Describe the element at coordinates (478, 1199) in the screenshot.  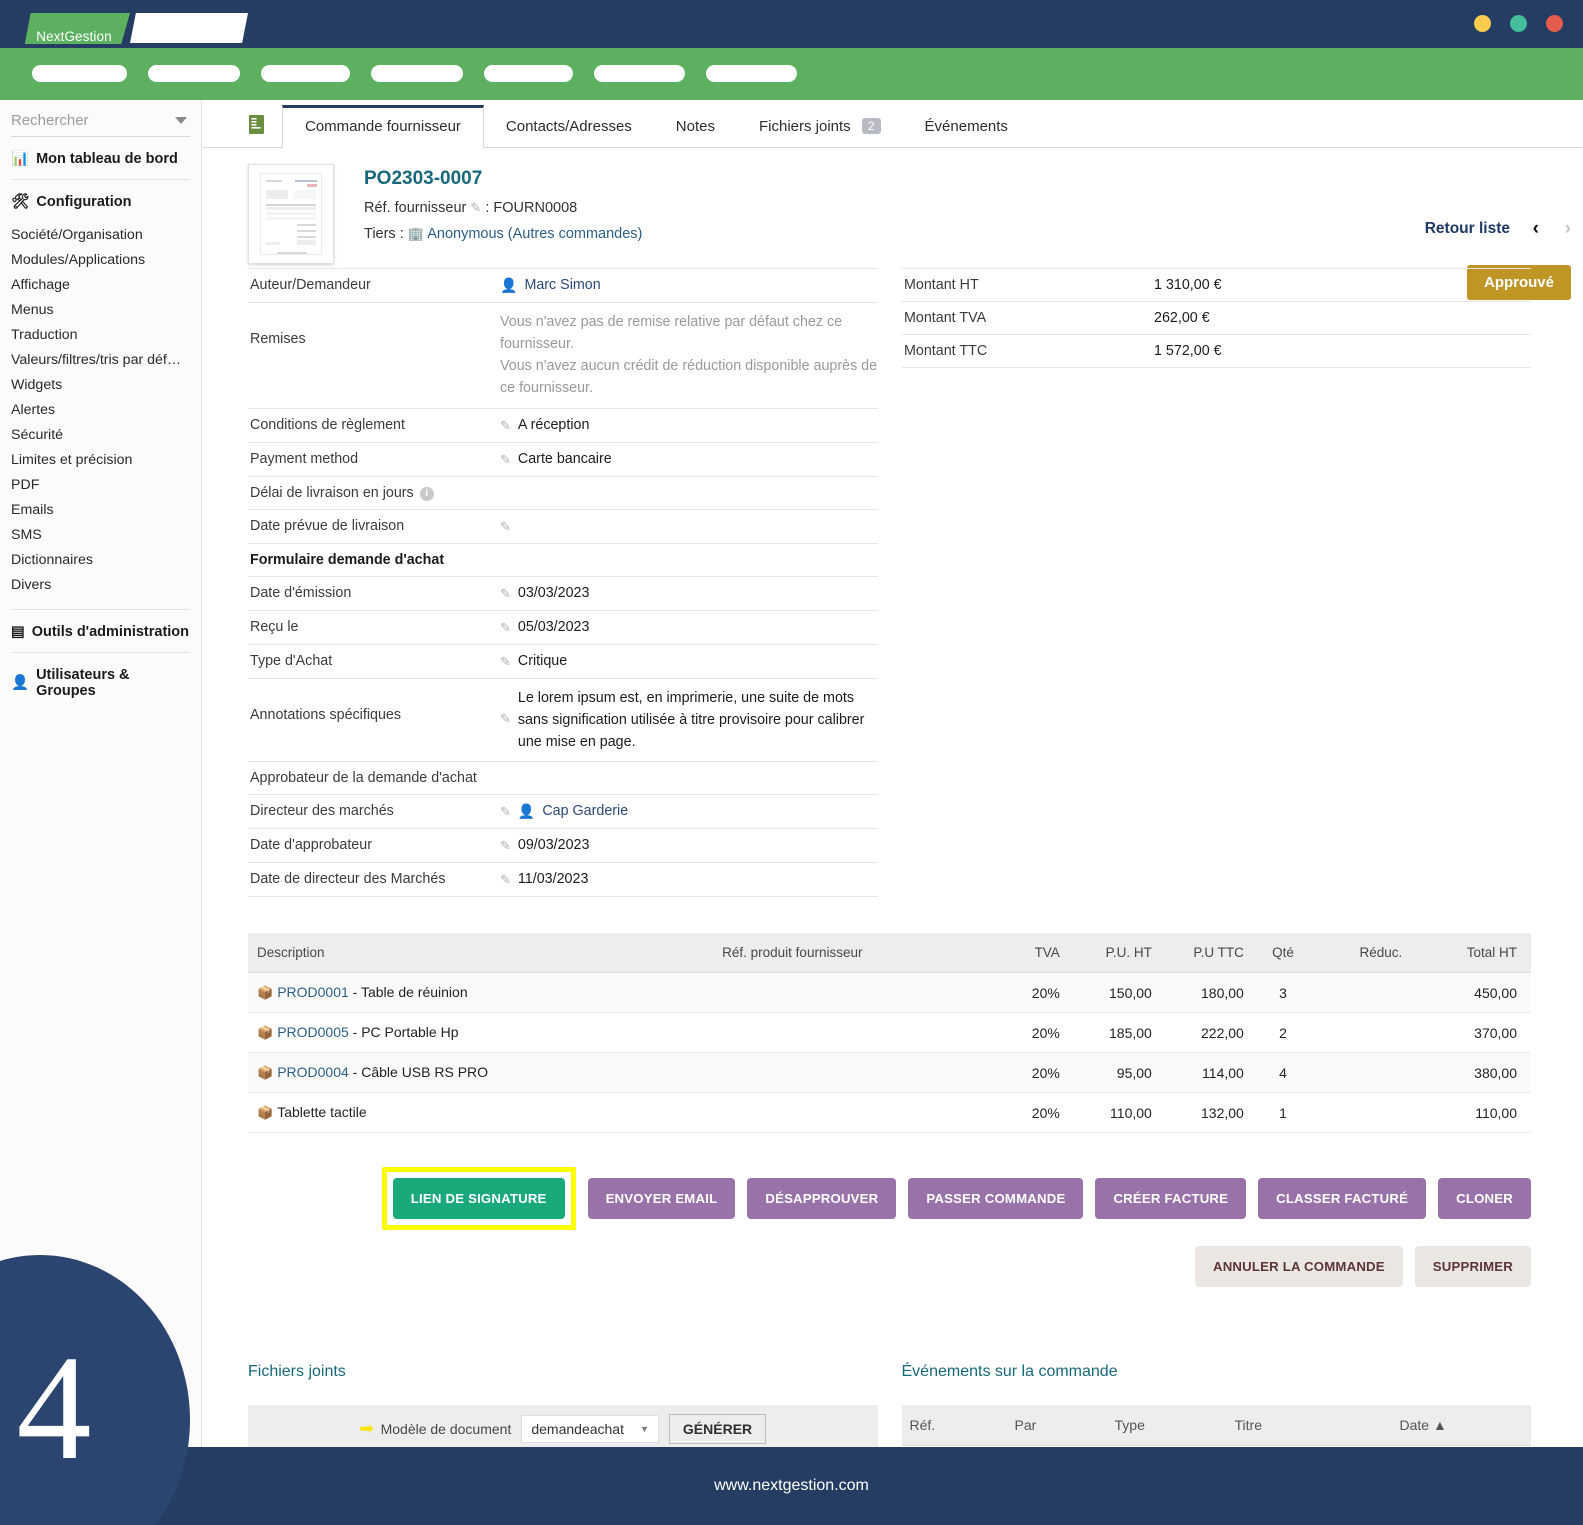
I see `lien-de-signature-button: LIEN DE SIGNATURE` at that location.